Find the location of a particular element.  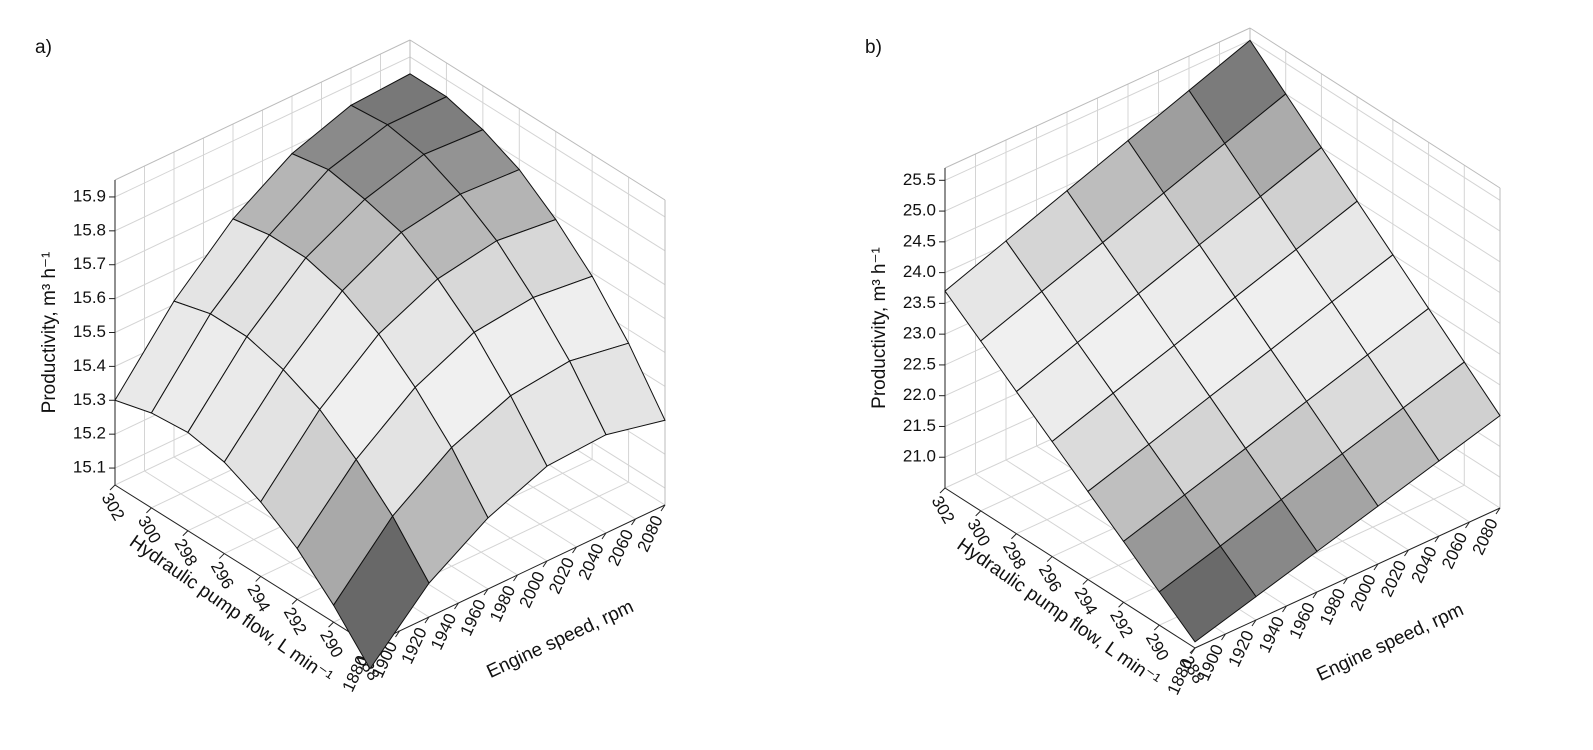

z-tick-label: 21.5 is located at coordinates (919, 425).